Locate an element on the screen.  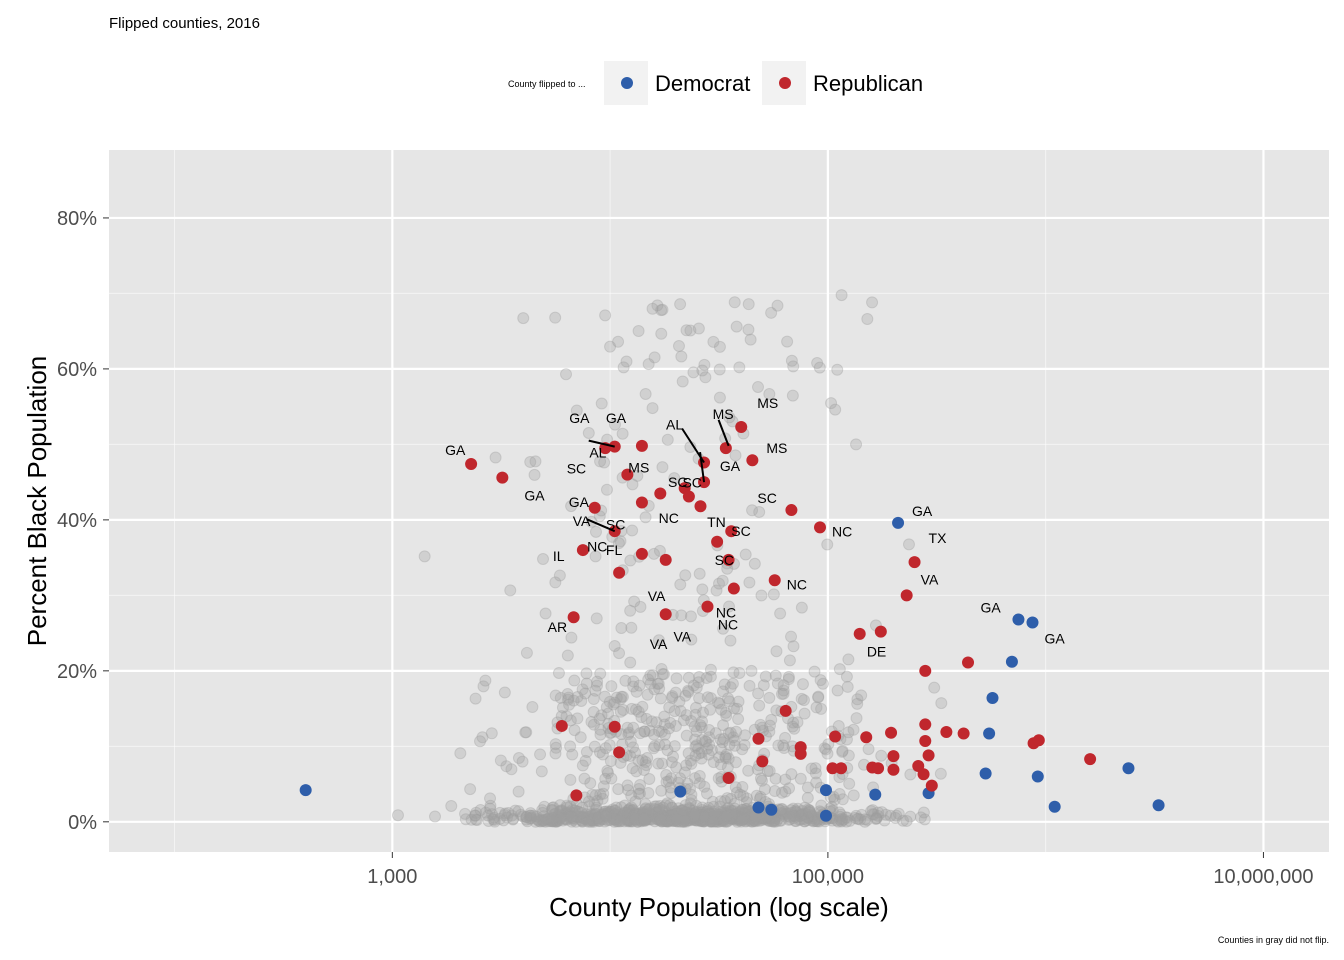
state-label: NC is located at coordinates (669, 518).